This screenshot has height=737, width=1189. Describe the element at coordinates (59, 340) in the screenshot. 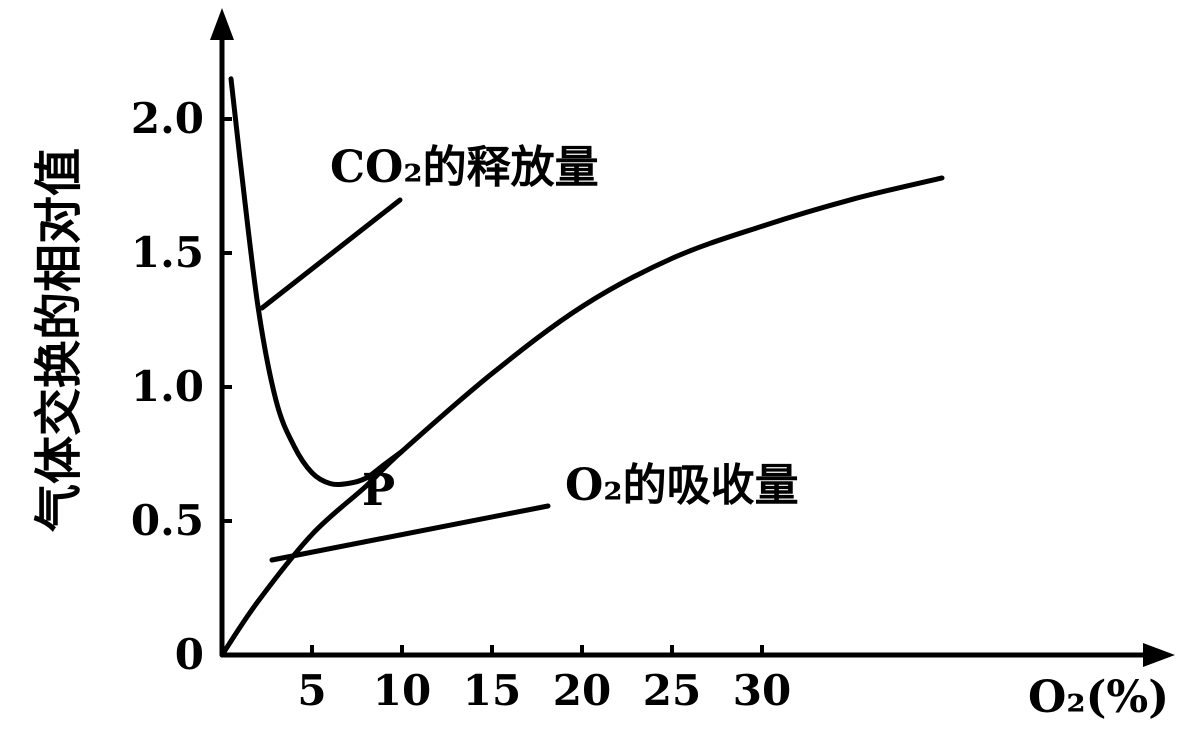

I see `y-axis-label: 气体交换的相对值` at that location.